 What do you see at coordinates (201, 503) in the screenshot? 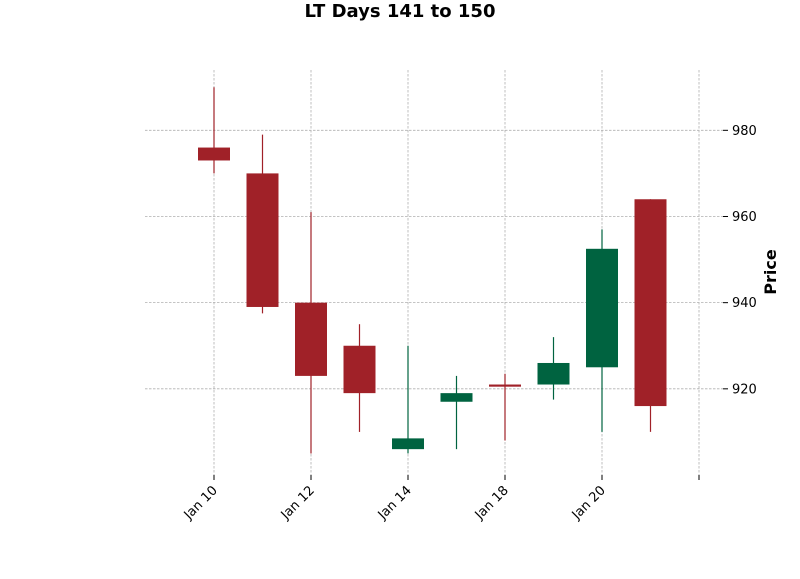
I see `x-tick-label: Jan 10` at bounding box center [201, 503].